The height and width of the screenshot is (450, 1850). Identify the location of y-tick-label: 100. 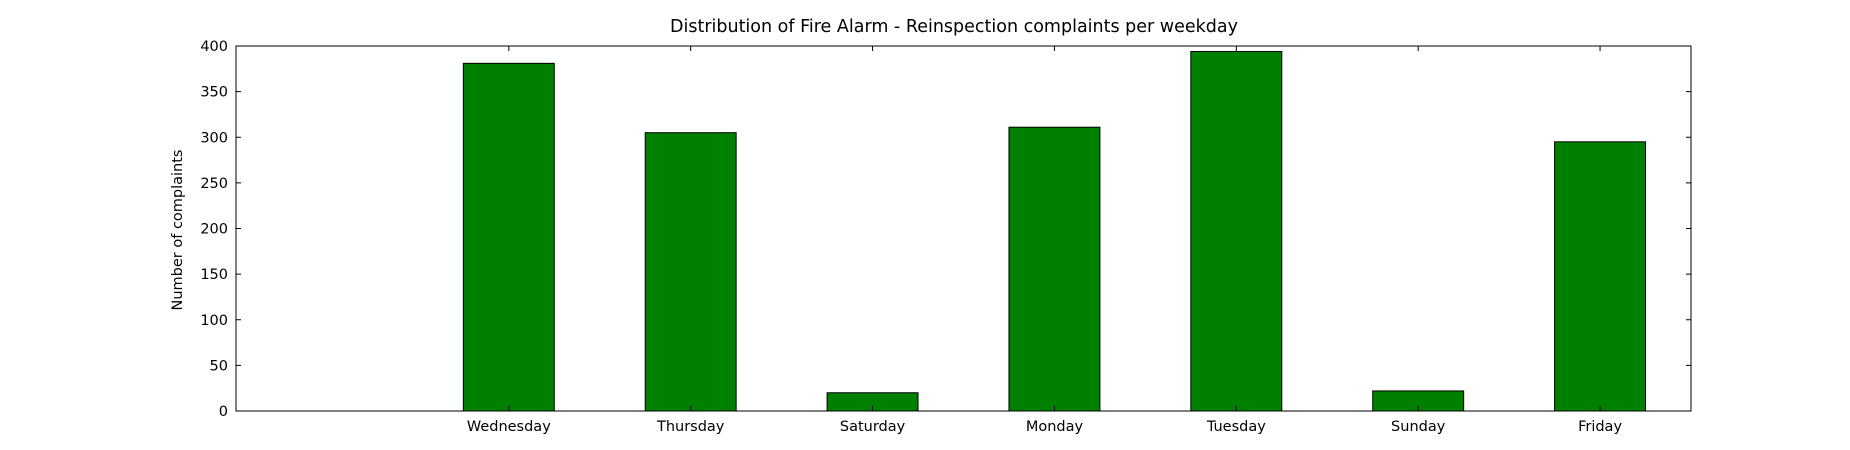
(214, 321).